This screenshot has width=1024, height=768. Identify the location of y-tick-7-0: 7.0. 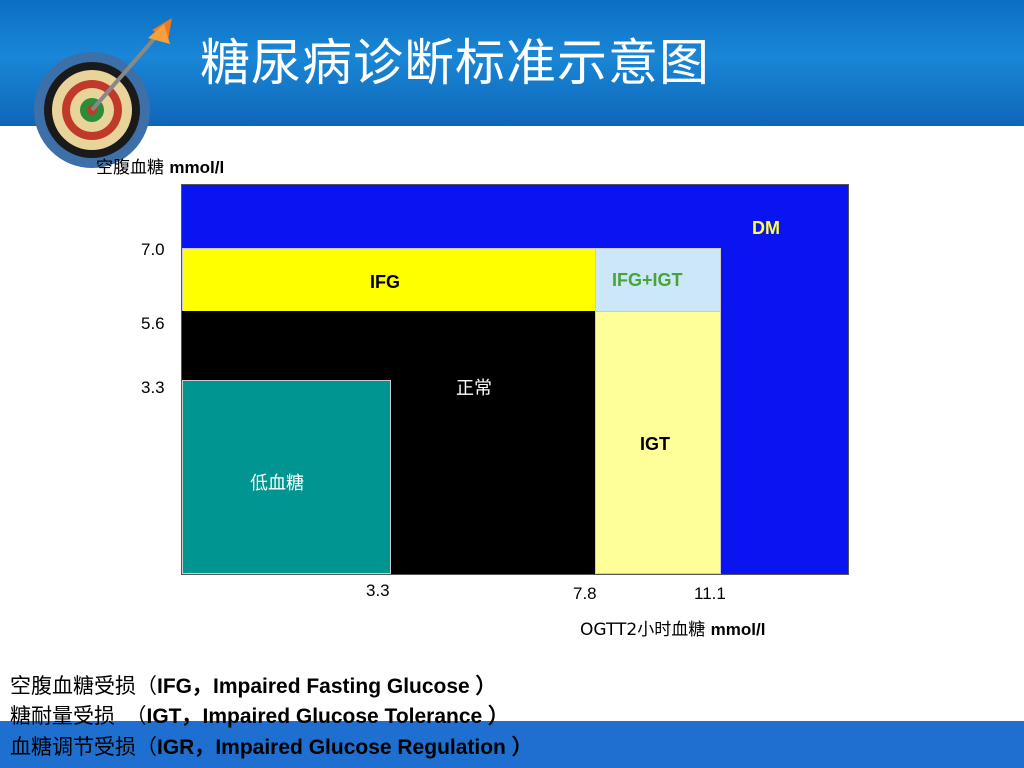
(153, 249).